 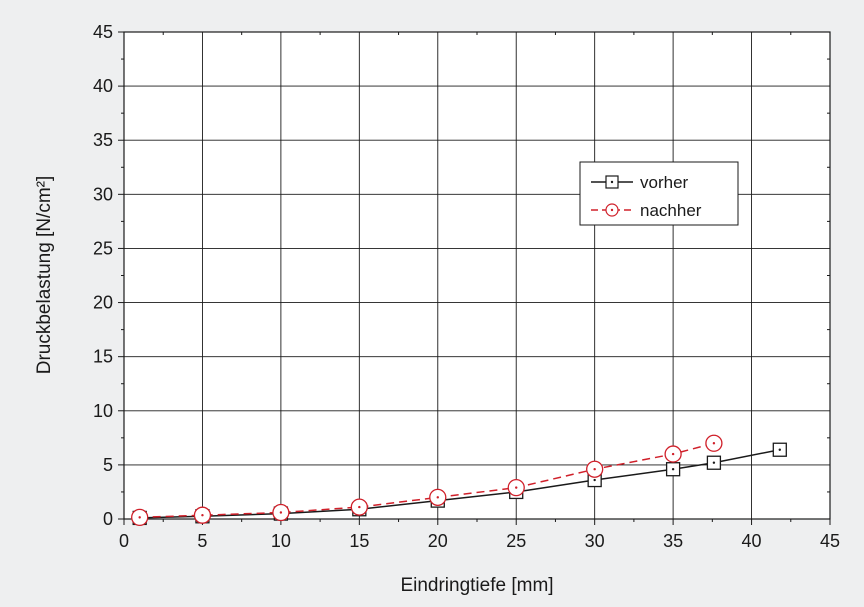 I want to click on series-line-vorher, so click(x=459, y=484).